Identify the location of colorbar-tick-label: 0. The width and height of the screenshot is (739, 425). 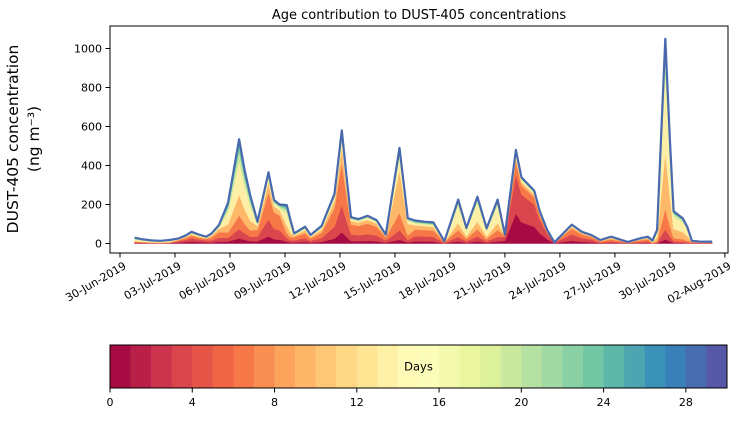
(110, 402).